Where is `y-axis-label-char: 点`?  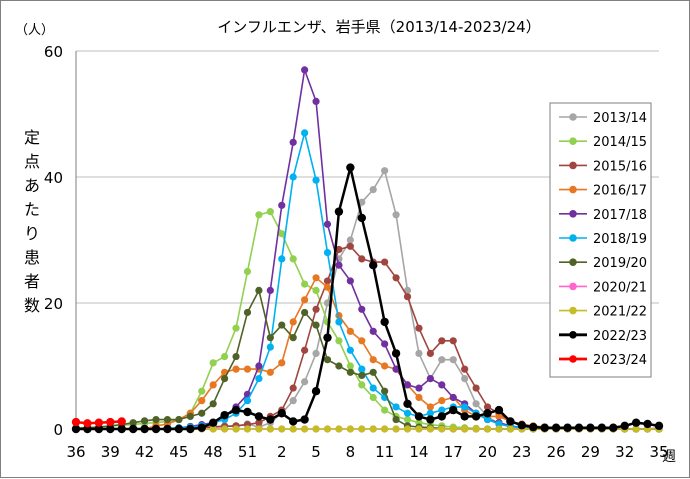
y-axis-label-char: 点 is located at coordinates (31, 161).